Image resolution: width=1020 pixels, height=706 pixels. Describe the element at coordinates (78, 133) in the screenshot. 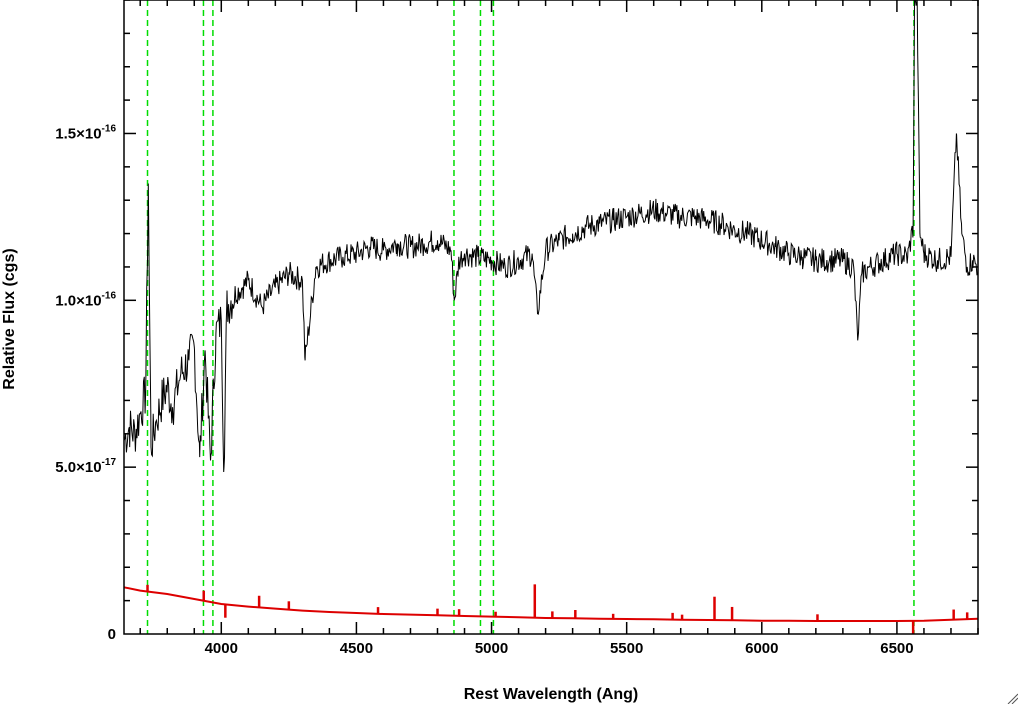

I see `y-tick-mantissa: 1.5×10` at that location.